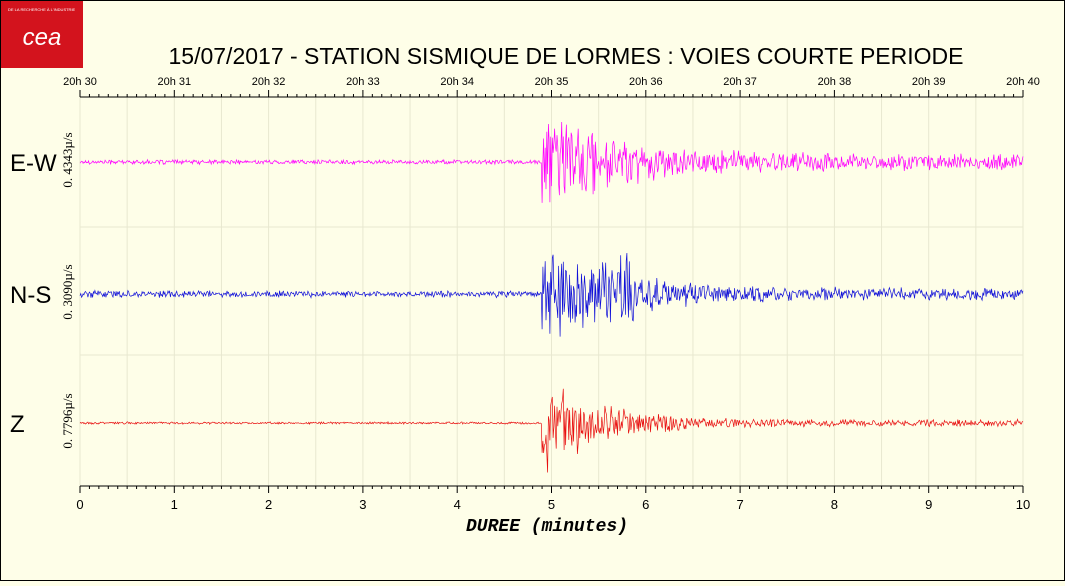 The image size is (1065, 586). I want to click on bottom-axis-tick-label: 1, so click(174, 504).